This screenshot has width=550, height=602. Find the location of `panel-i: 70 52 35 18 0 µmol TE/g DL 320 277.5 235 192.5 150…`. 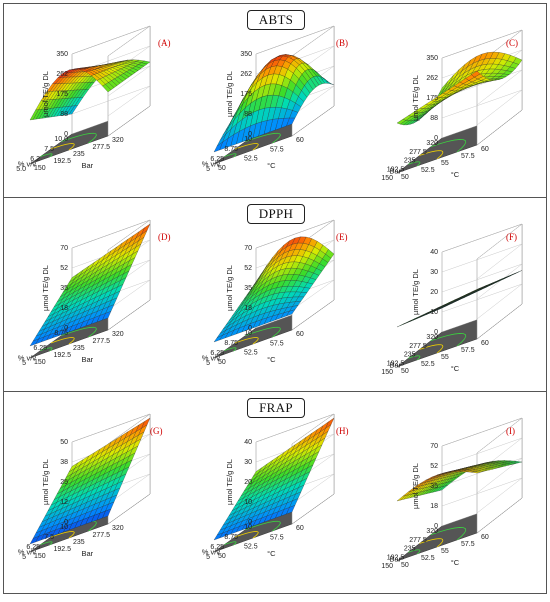

panel-i: 70 52 35 18 0 µmol TE/g DL 320 277.5 235 192.5 150… is located at coordinates (461, 509).